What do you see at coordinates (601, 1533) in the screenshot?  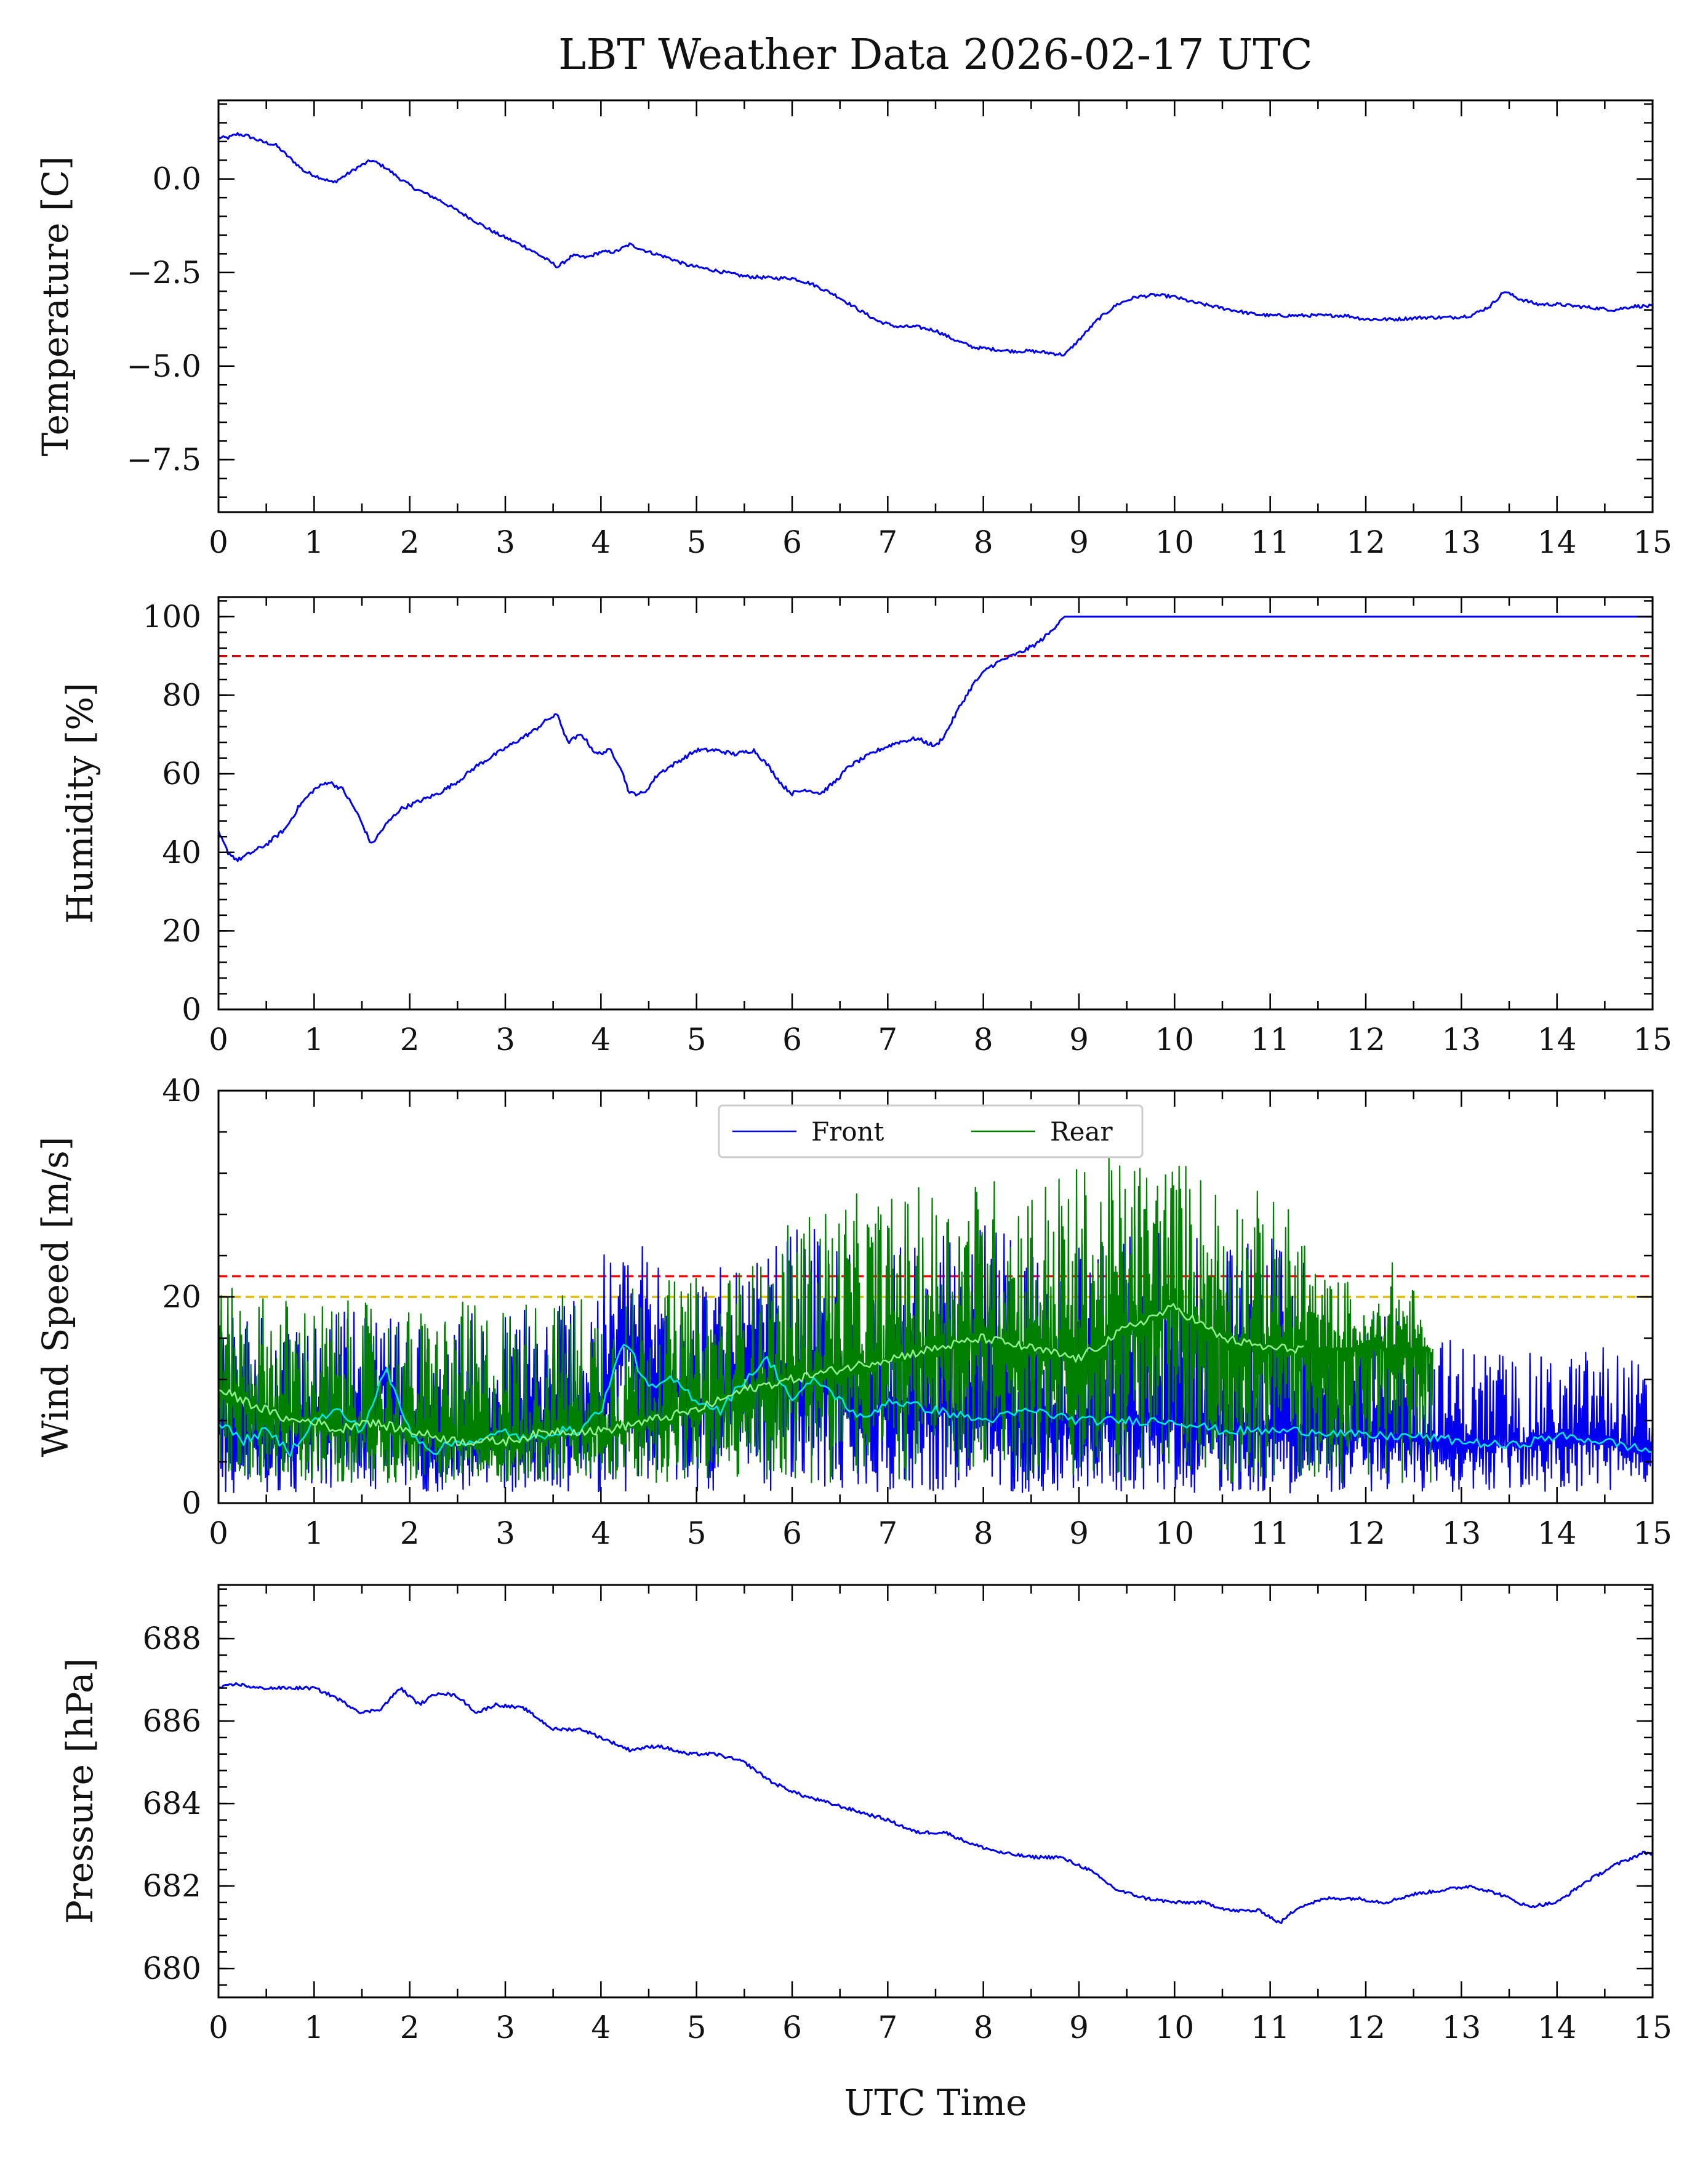 I see `x-tick-label-wind: 4` at bounding box center [601, 1533].